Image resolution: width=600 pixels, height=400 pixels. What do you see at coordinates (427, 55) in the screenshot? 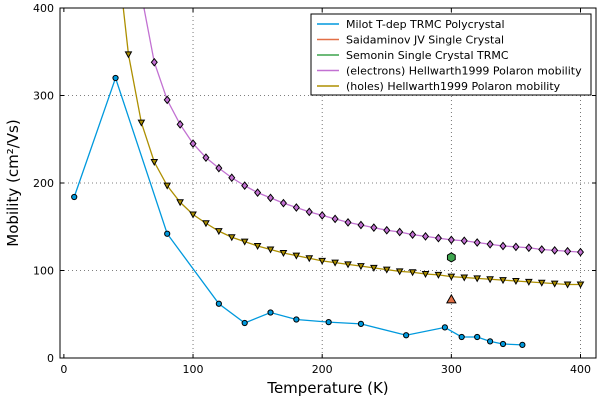
I see `legend-label: Semonin Single Crystal TRMC` at bounding box center [427, 55].